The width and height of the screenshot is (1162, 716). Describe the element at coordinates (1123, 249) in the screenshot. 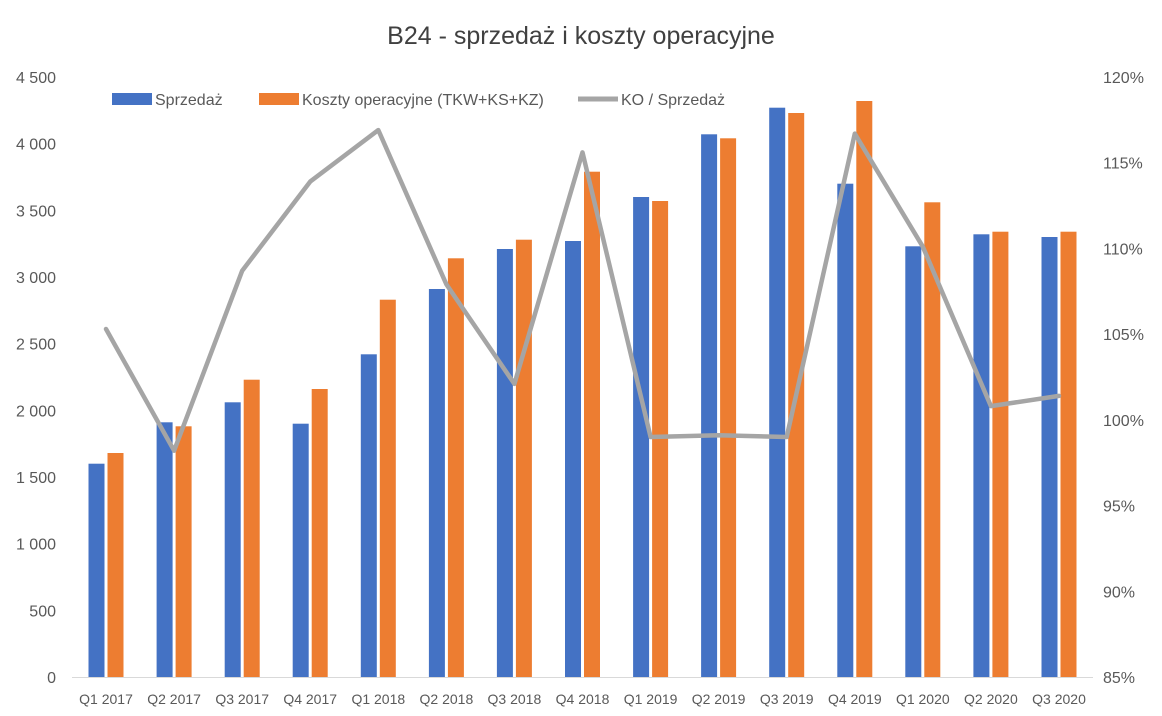

I see `y-right-tick-label: 110%` at that location.